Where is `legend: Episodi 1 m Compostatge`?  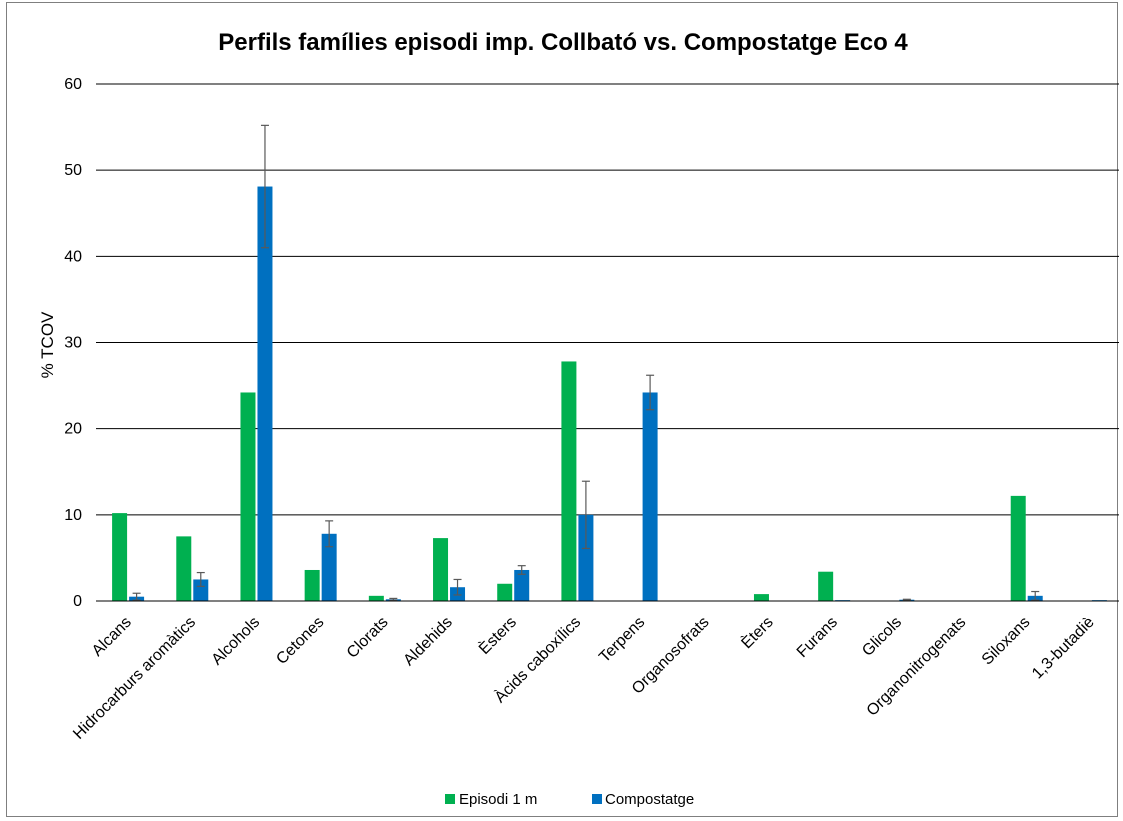
legend: Episodi 1 m Compostatge is located at coordinates (569, 799).